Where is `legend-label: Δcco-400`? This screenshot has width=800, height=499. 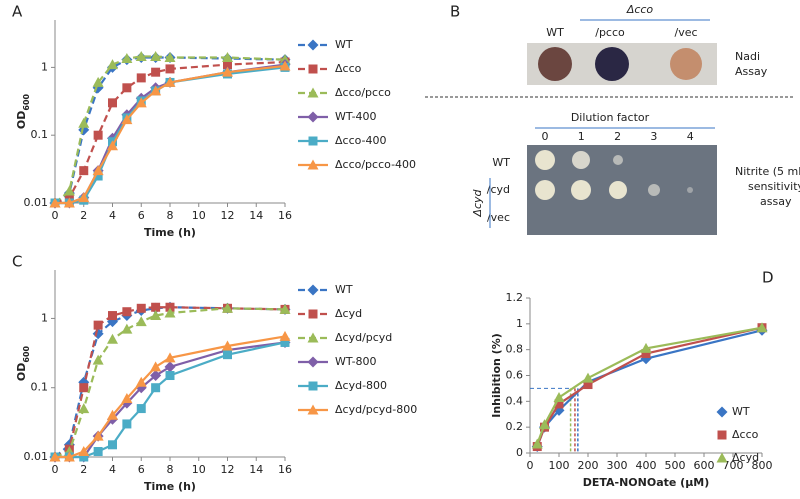
legend-label: Δcco-400 is located at coordinates (361, 140).